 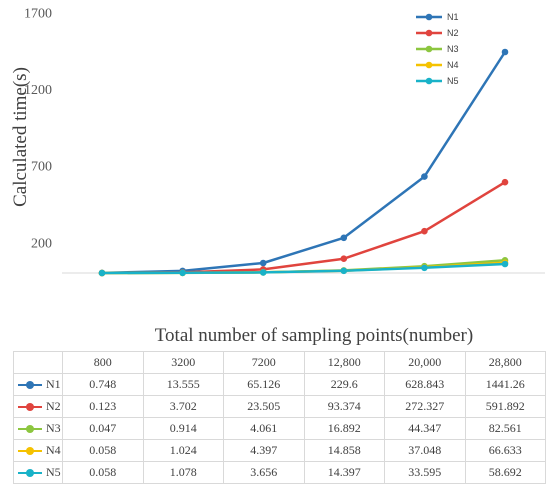 What do you see at coordinates (453, 65) in the screenshot?
I see `legend-label: N4` at bounding box center [453, 65].